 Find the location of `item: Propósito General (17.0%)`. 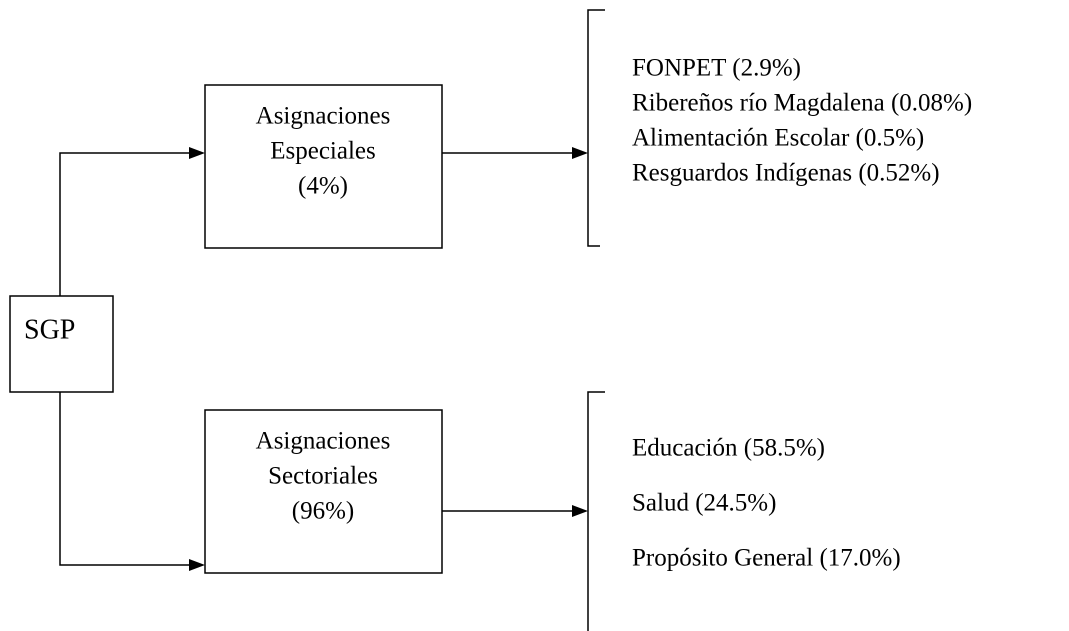

item: Propósito General (17.0%) is located at coordinates (766, 558).